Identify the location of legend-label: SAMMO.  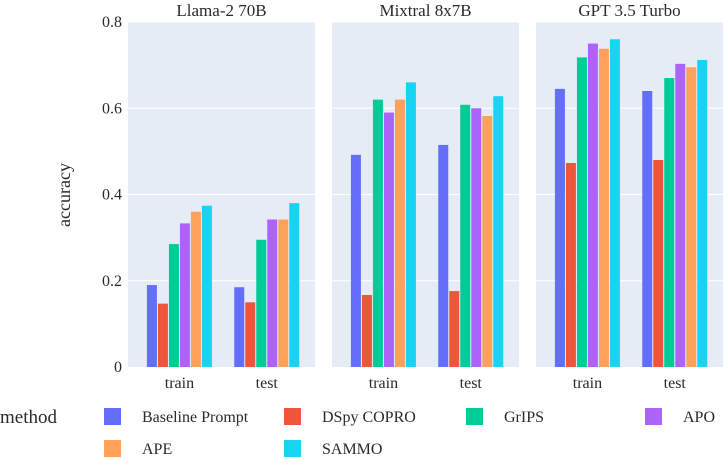
(352, 449).